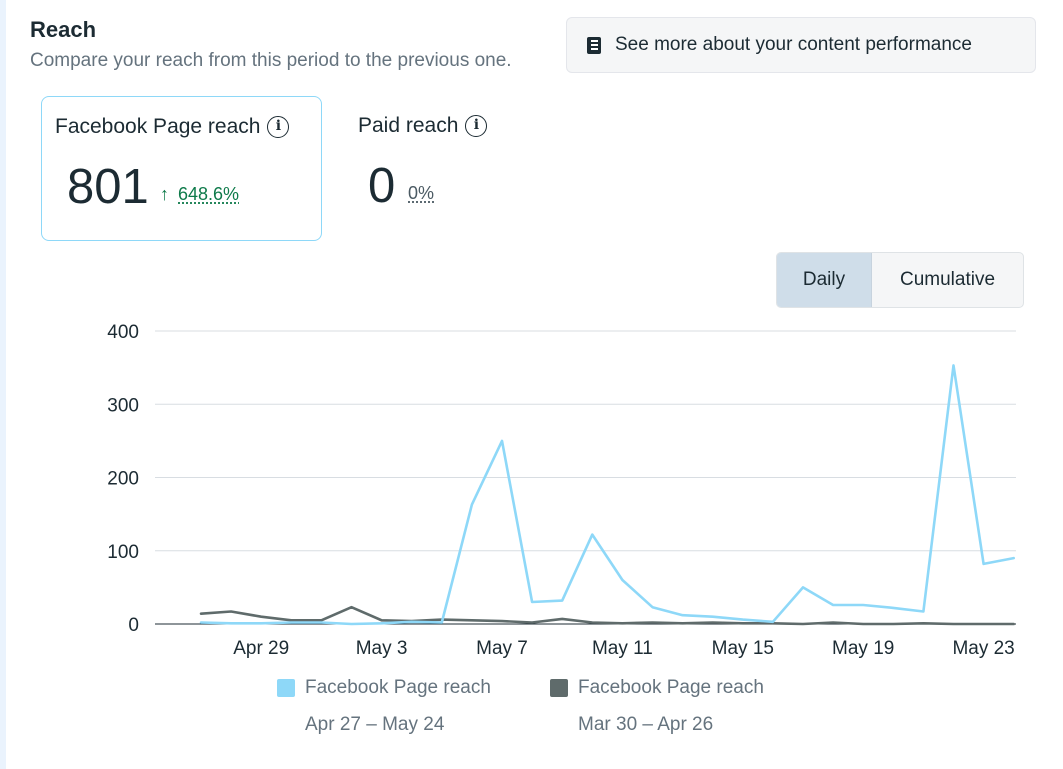 This screenshot has width=1063, height=769. What do you see at coordinates (824, 280) in the screenshot?
I see `daily-tab: Daily` at bounding box center [824, 280].